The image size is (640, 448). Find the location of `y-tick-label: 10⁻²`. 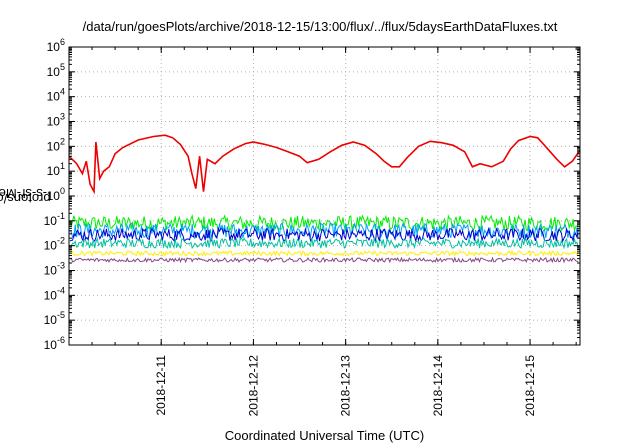

y-tick-label: 10⁻² is located at coordinates (54, 244).